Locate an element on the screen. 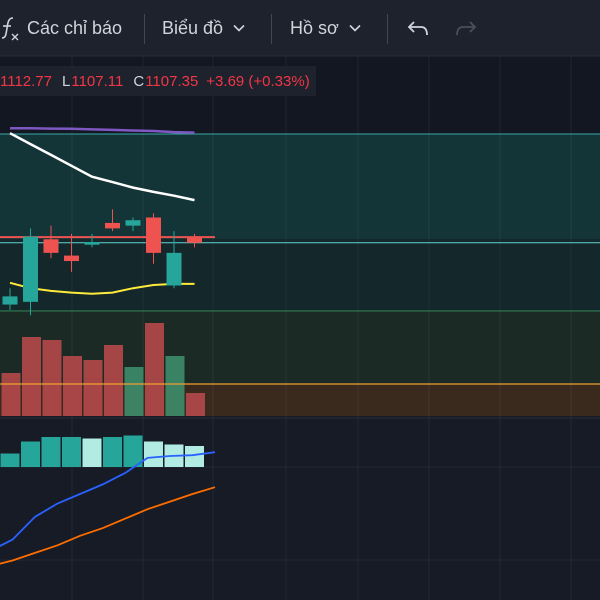  low-value: 1107.11 is located at coordinates (97, 81).